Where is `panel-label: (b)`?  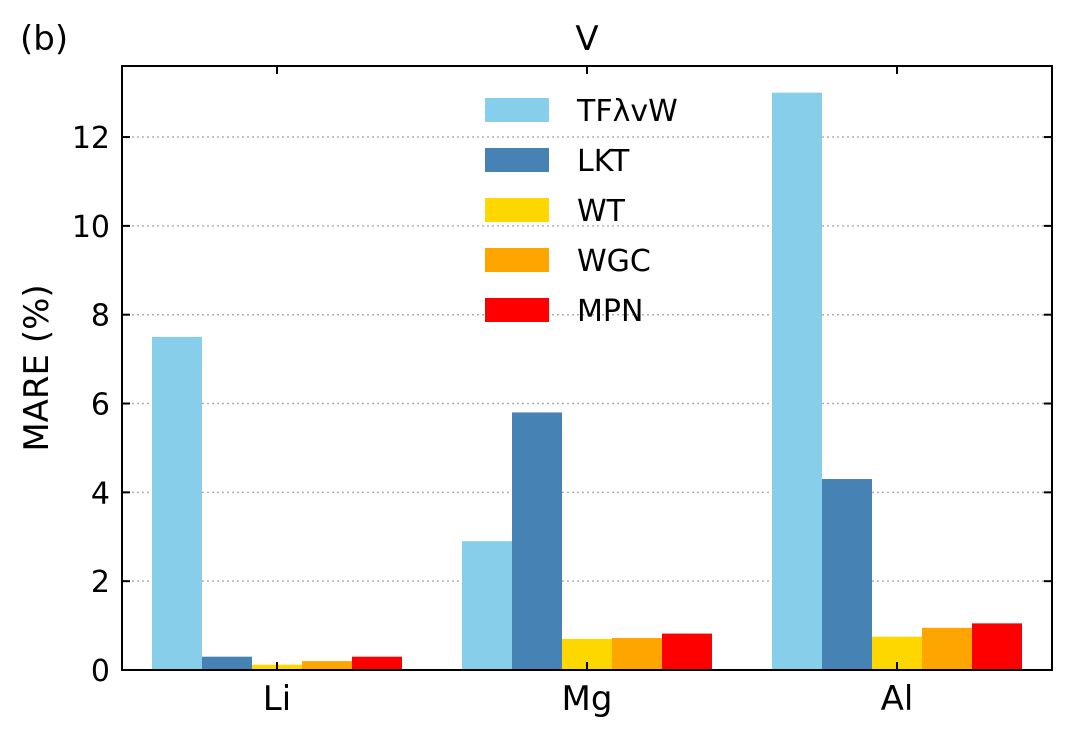
panel-label: (b) is located at coordinates (44, 39).